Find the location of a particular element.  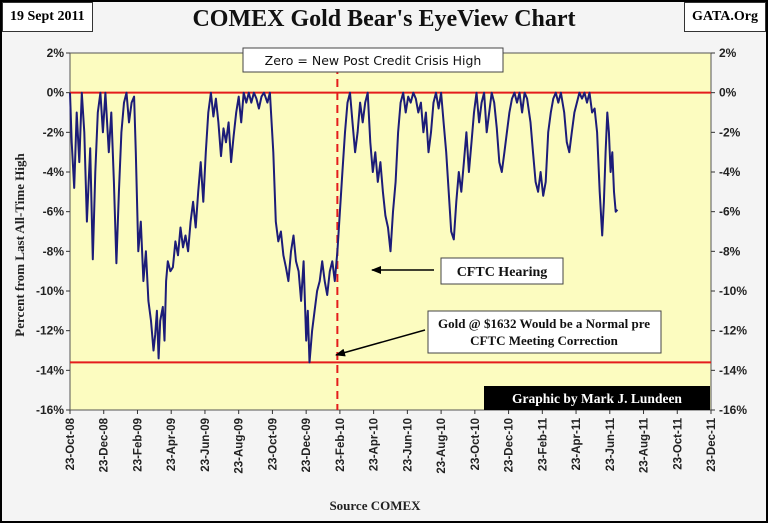

x-tick-label: 23-Aug-11 is located at coordinates (645, 445).